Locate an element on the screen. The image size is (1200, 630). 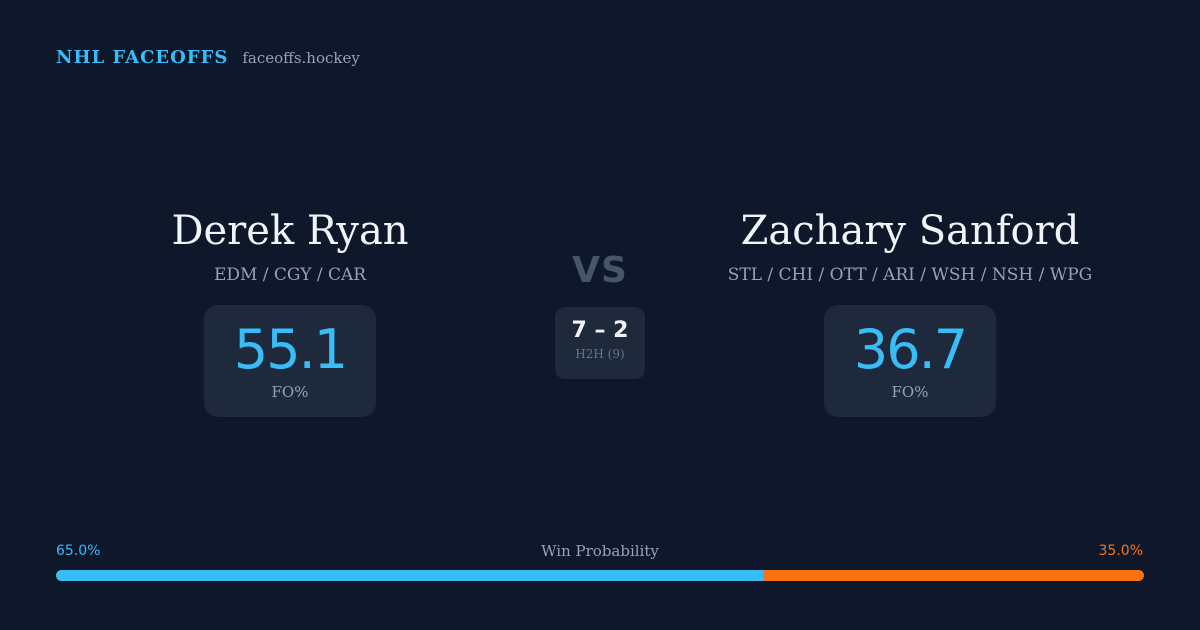
player-left-faceoff-card: 55.1 FO% is located at coordinates (290, 361).